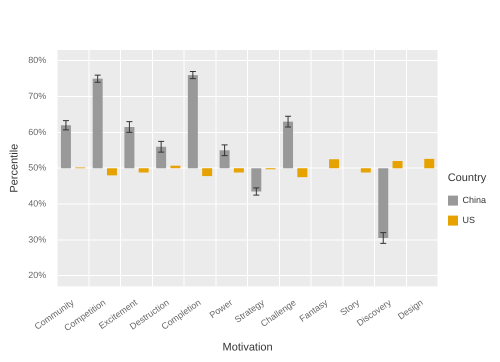 The width and height of the screenshot is (500, 362). Describe the element at coordinates (37, 239) in the screenshot. I see `y-tick-label: 30%` at that location.